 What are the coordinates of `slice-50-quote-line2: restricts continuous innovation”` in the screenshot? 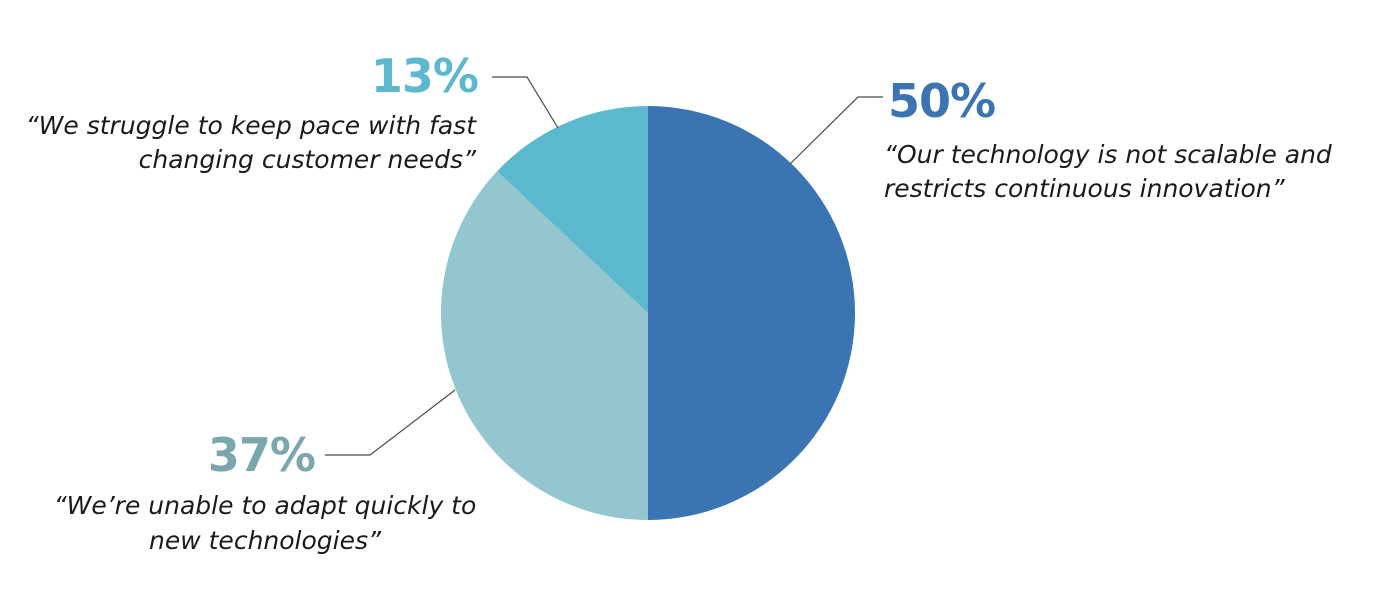 It's located at (1085, 188).